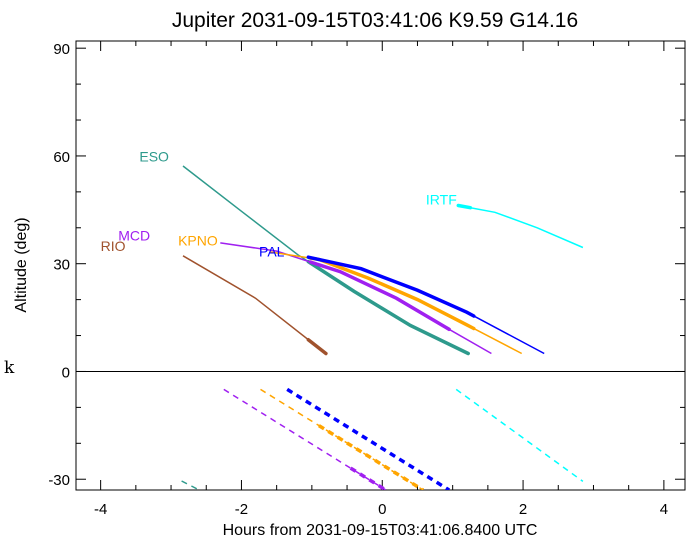 This screenshot has height=544, width=696. What do you see at coordinates (317, 346) in the screenshot?
I see `series-rio-night` at bounding box center [317, 346].